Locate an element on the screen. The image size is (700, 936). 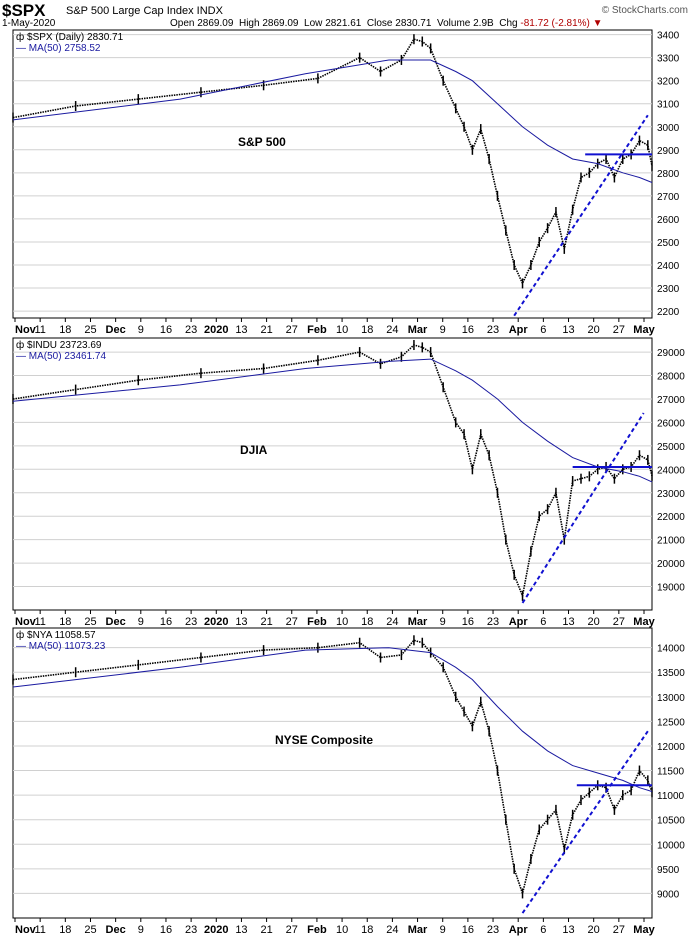
panel-annotation: DJIA is located at coordinates (254, 450).